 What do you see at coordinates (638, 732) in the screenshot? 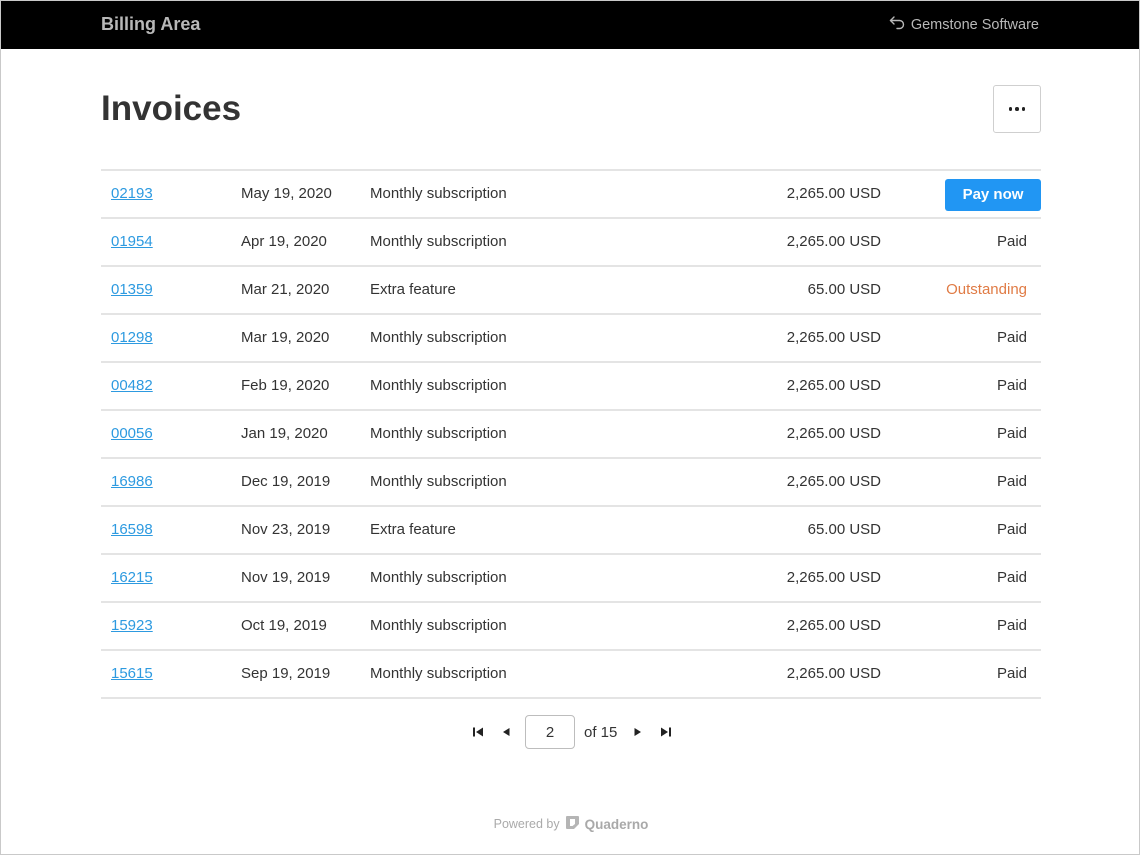
I see `next-page-icon` at bounding box center [638, 732].